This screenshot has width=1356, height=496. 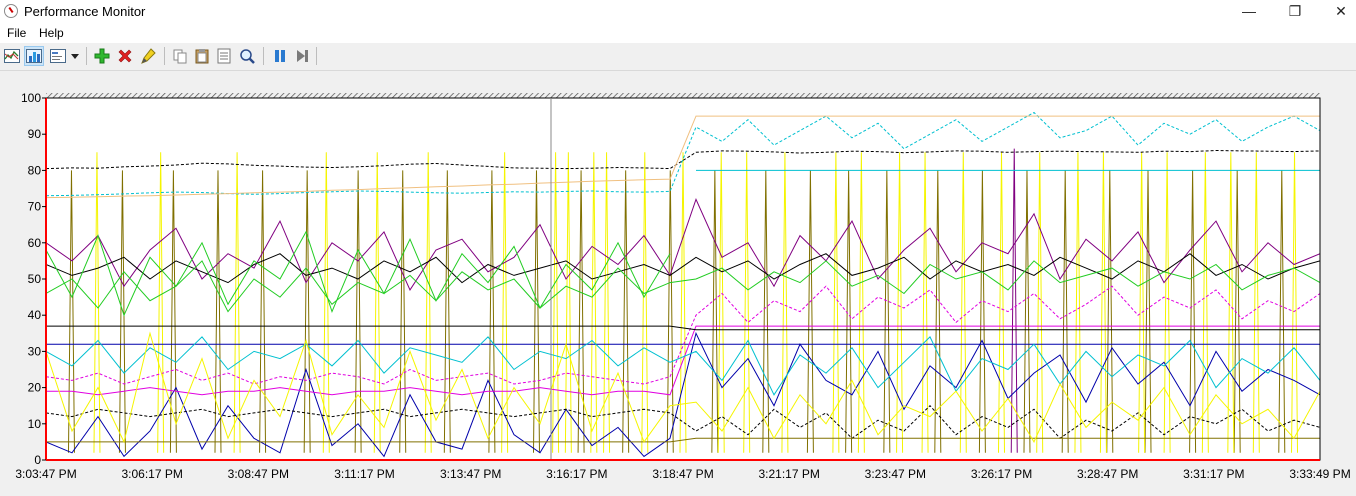 I want to click on add-counter-button, so click(x=102, y=56).